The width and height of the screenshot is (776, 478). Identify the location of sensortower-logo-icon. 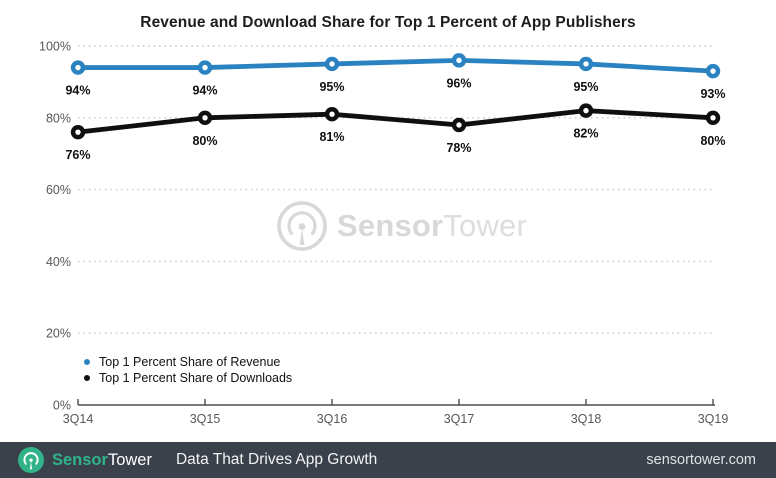
(31, 460).